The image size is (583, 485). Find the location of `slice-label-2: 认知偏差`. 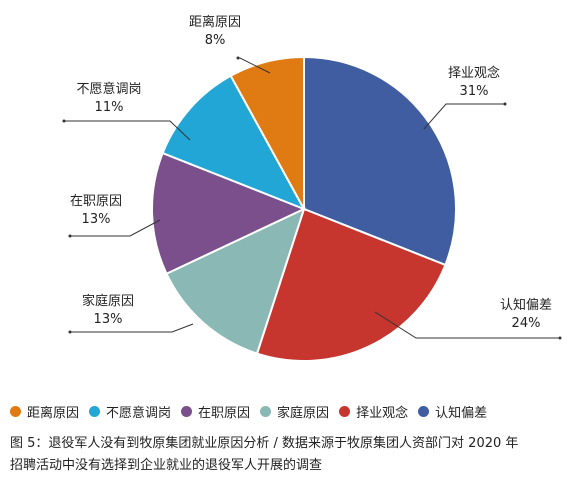

slice-label-2: 认知偏差 is located at coordinates (526, 305).